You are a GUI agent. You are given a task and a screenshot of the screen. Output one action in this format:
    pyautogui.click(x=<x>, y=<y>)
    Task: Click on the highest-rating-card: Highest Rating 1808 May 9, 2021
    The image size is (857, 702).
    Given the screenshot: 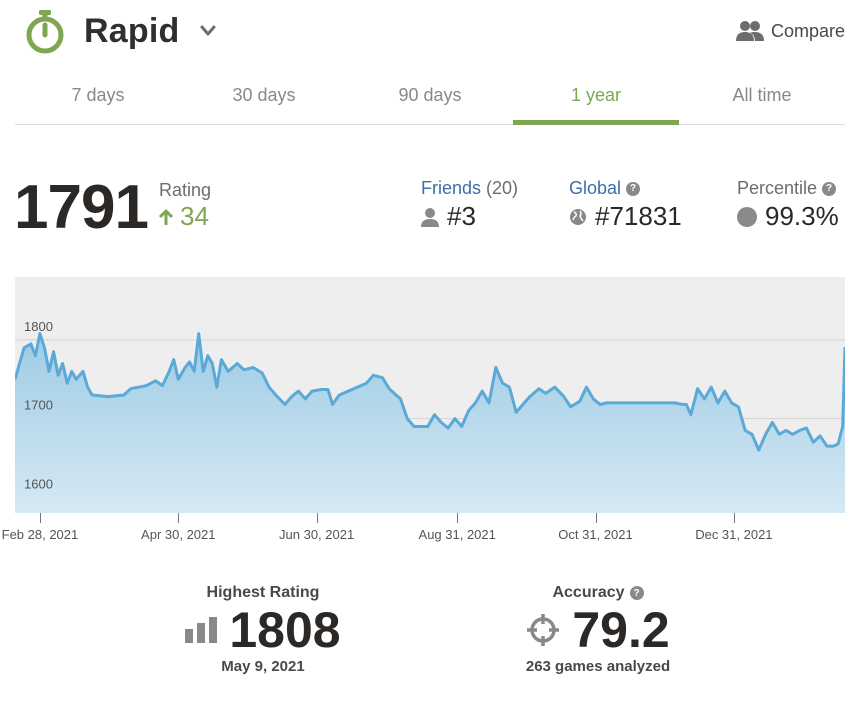 What is the action you would take?
    pyautogui.click(x=263, y=629)
    